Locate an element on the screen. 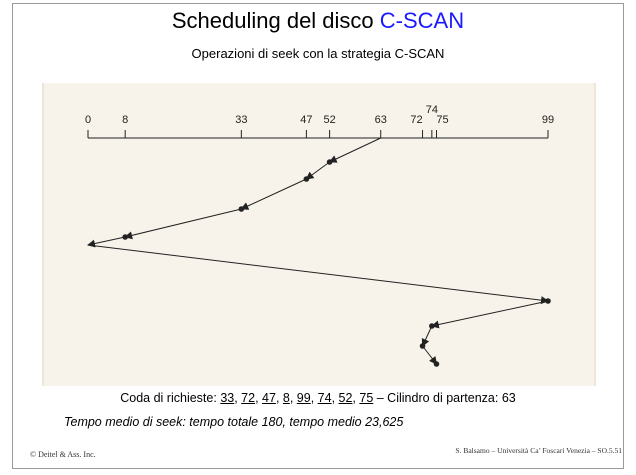 Image resolution: width=636 pixels, height=475 pixels. queue-req: 99 is located at coordinates (303, 398).